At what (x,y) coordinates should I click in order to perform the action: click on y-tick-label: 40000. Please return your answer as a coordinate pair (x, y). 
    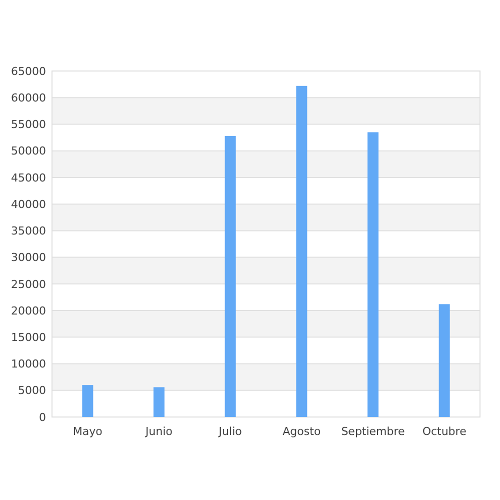
    Looking at the image, I should click on (28, 204).